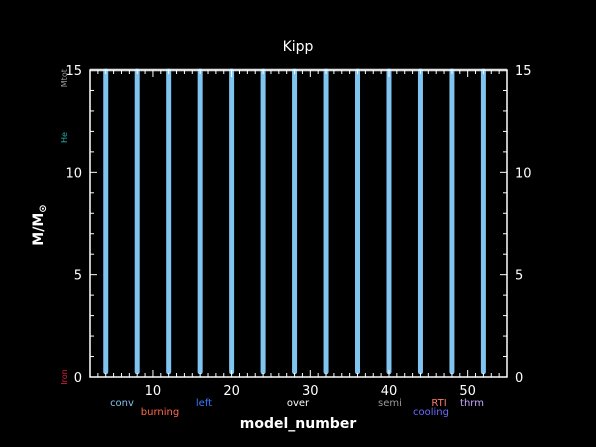  Describe the element at coordinates (122, 403) in the screenshot. I see `legend-entry-conv: conv` at that location.